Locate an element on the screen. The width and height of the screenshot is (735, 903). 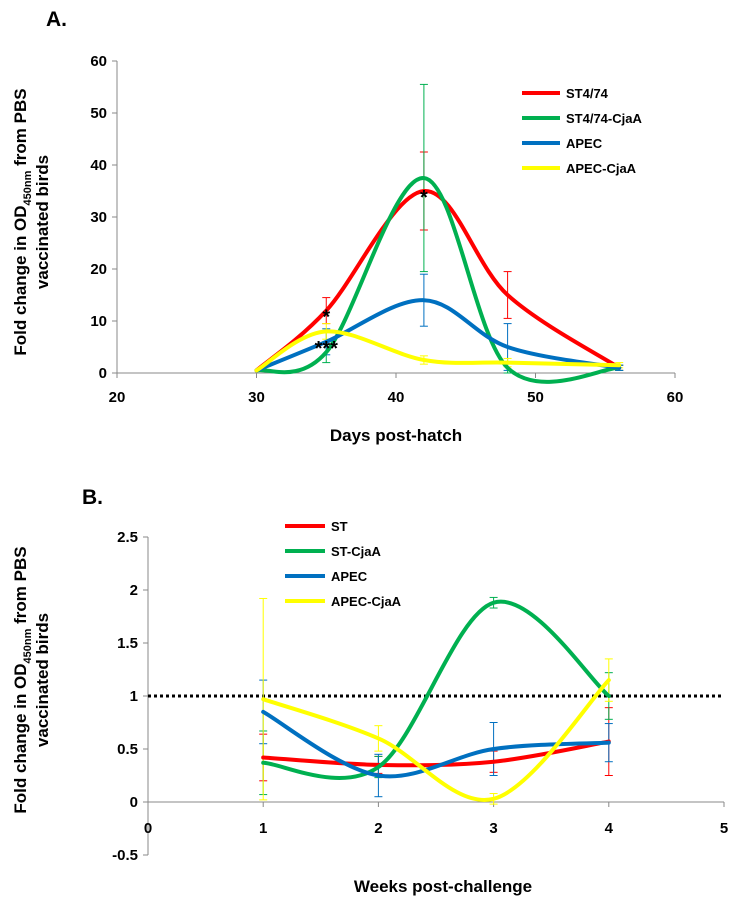
legend-item: ST4/74 is located at coordinates (565, 93).